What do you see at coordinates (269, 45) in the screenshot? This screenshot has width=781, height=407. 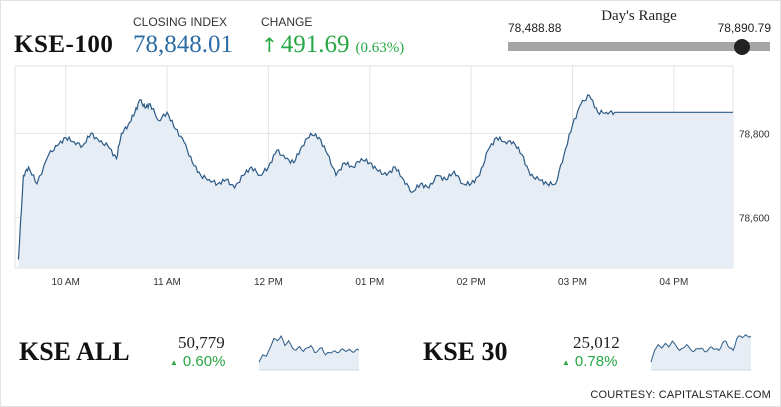 I see `up-arrow-icon: ↑` at bounding box center [269, 45].